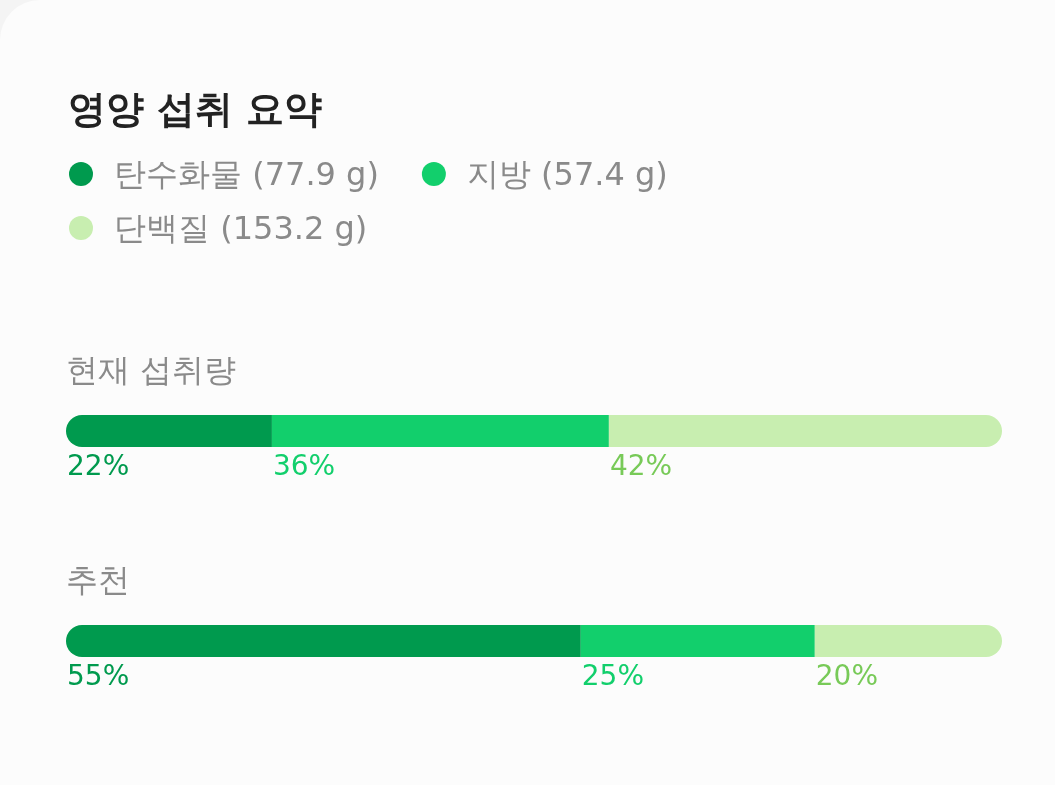 This screenshot has height=785, width=1055. Describe the element at coordinates (567, 174) in the screenshot. I see `legend-label: 지방 (57.4 g)` at that location.